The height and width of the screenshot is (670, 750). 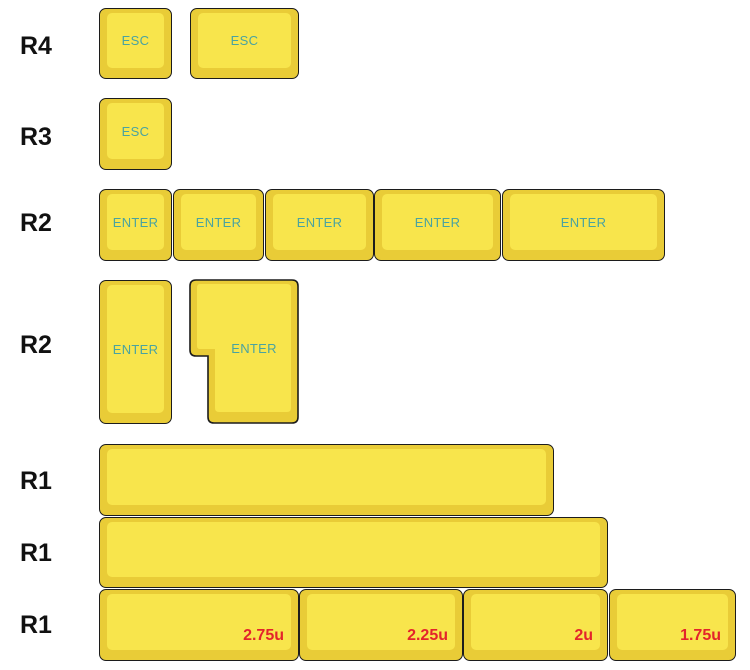 I want to click on keycap-esc-1u: ESC, so click(x=135, y=43).